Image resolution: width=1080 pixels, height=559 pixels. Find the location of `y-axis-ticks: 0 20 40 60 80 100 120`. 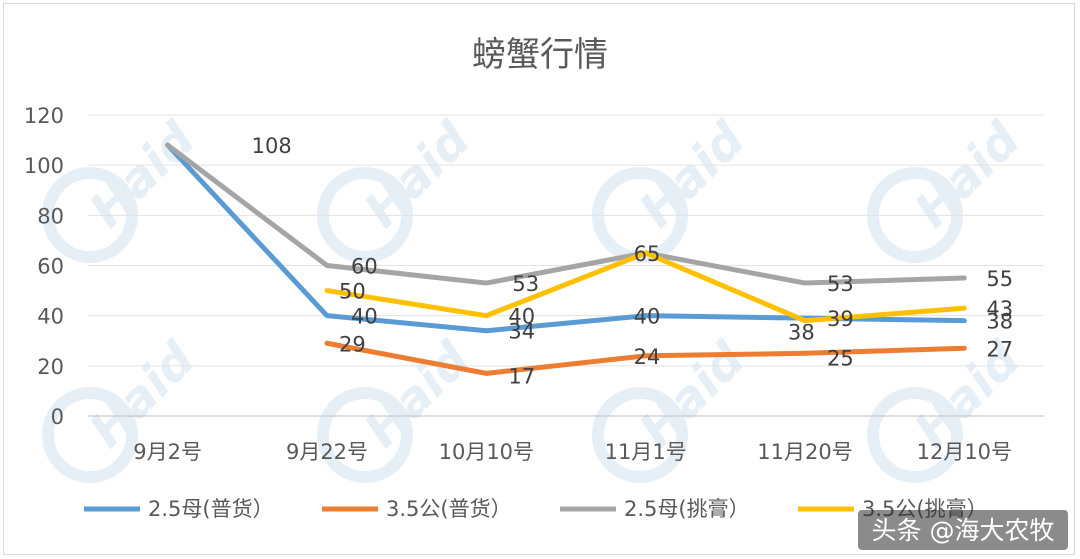

y-axis-ticks: 0 20 40 60 80 100 120 is located at coordinates (44, 266).